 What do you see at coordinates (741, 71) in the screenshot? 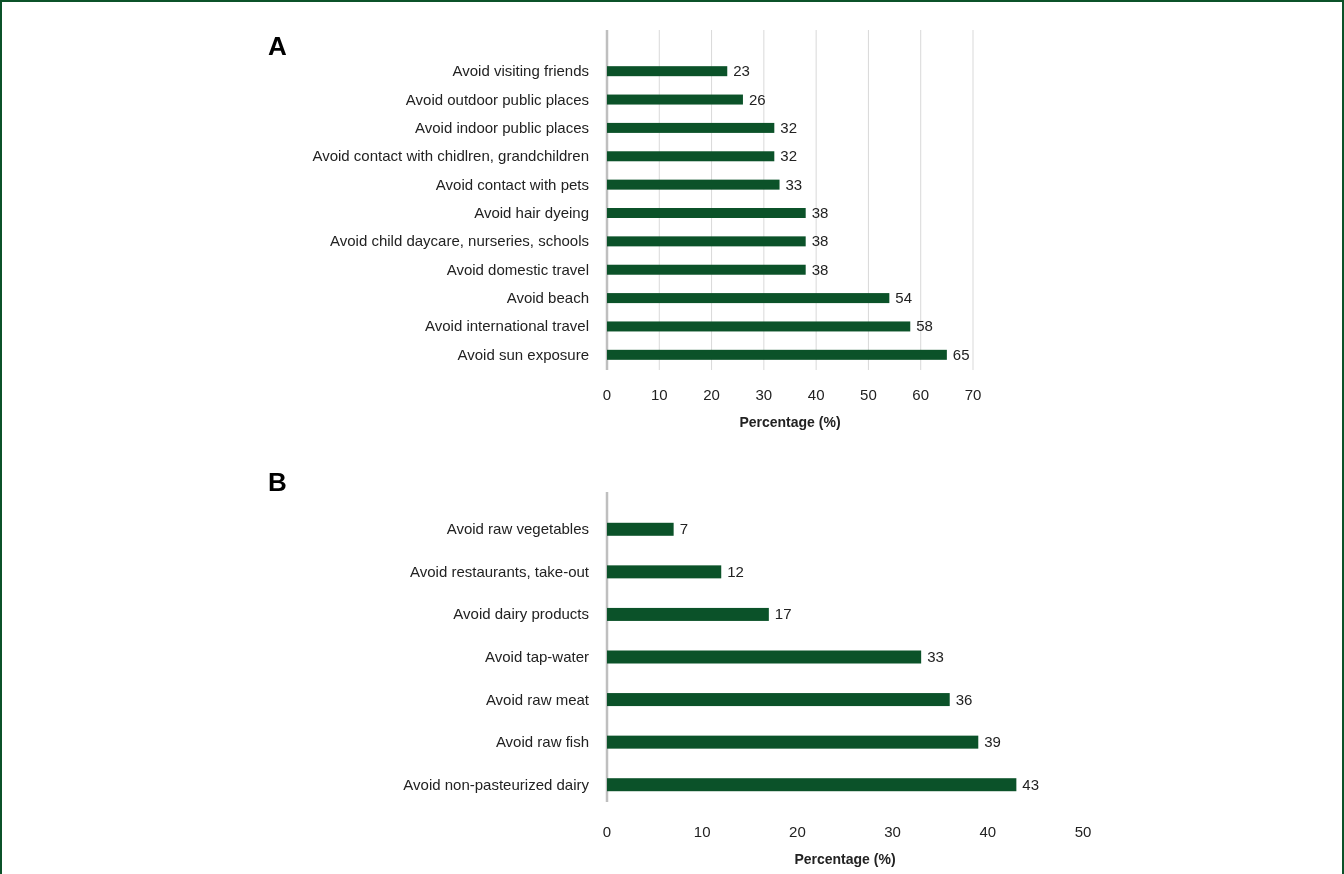
I see `data-label: 23` at bounding box center [741, 71].